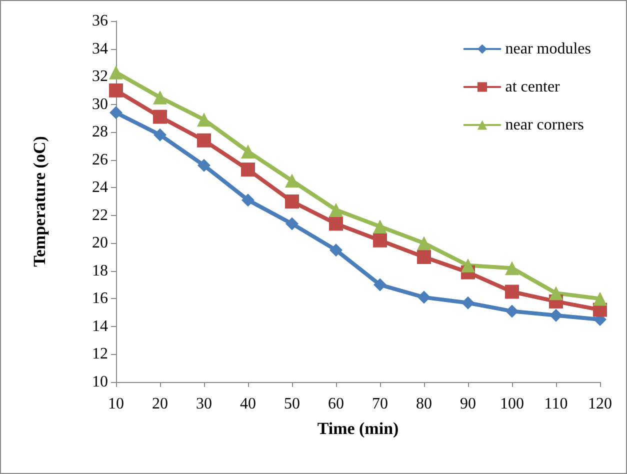 The height and width of the screenshot is (474, 627). Describe the element at coordinates (336, 404) in the screenshot. I see `x-tick-label: 60` at that location.